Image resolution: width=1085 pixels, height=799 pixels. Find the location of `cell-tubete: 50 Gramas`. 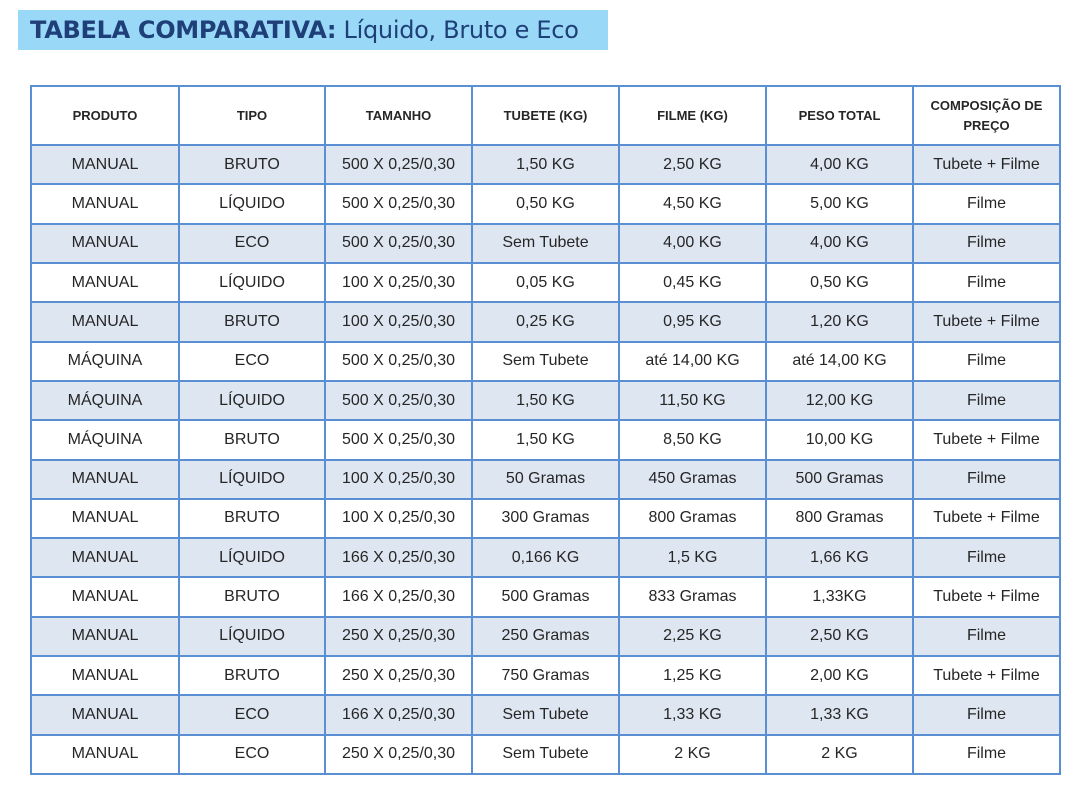

cell-tubete: 50 Gramas is located at coordinates (545, 479).